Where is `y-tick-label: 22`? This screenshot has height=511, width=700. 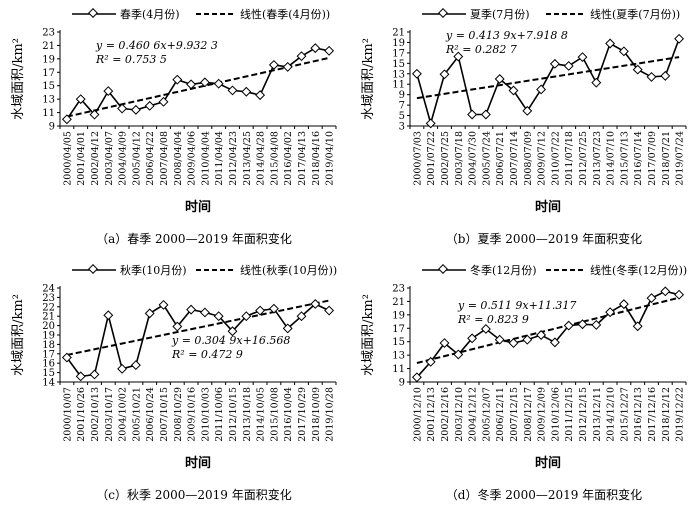 y-tick-label: 22 is located at coordinates (48, 307).